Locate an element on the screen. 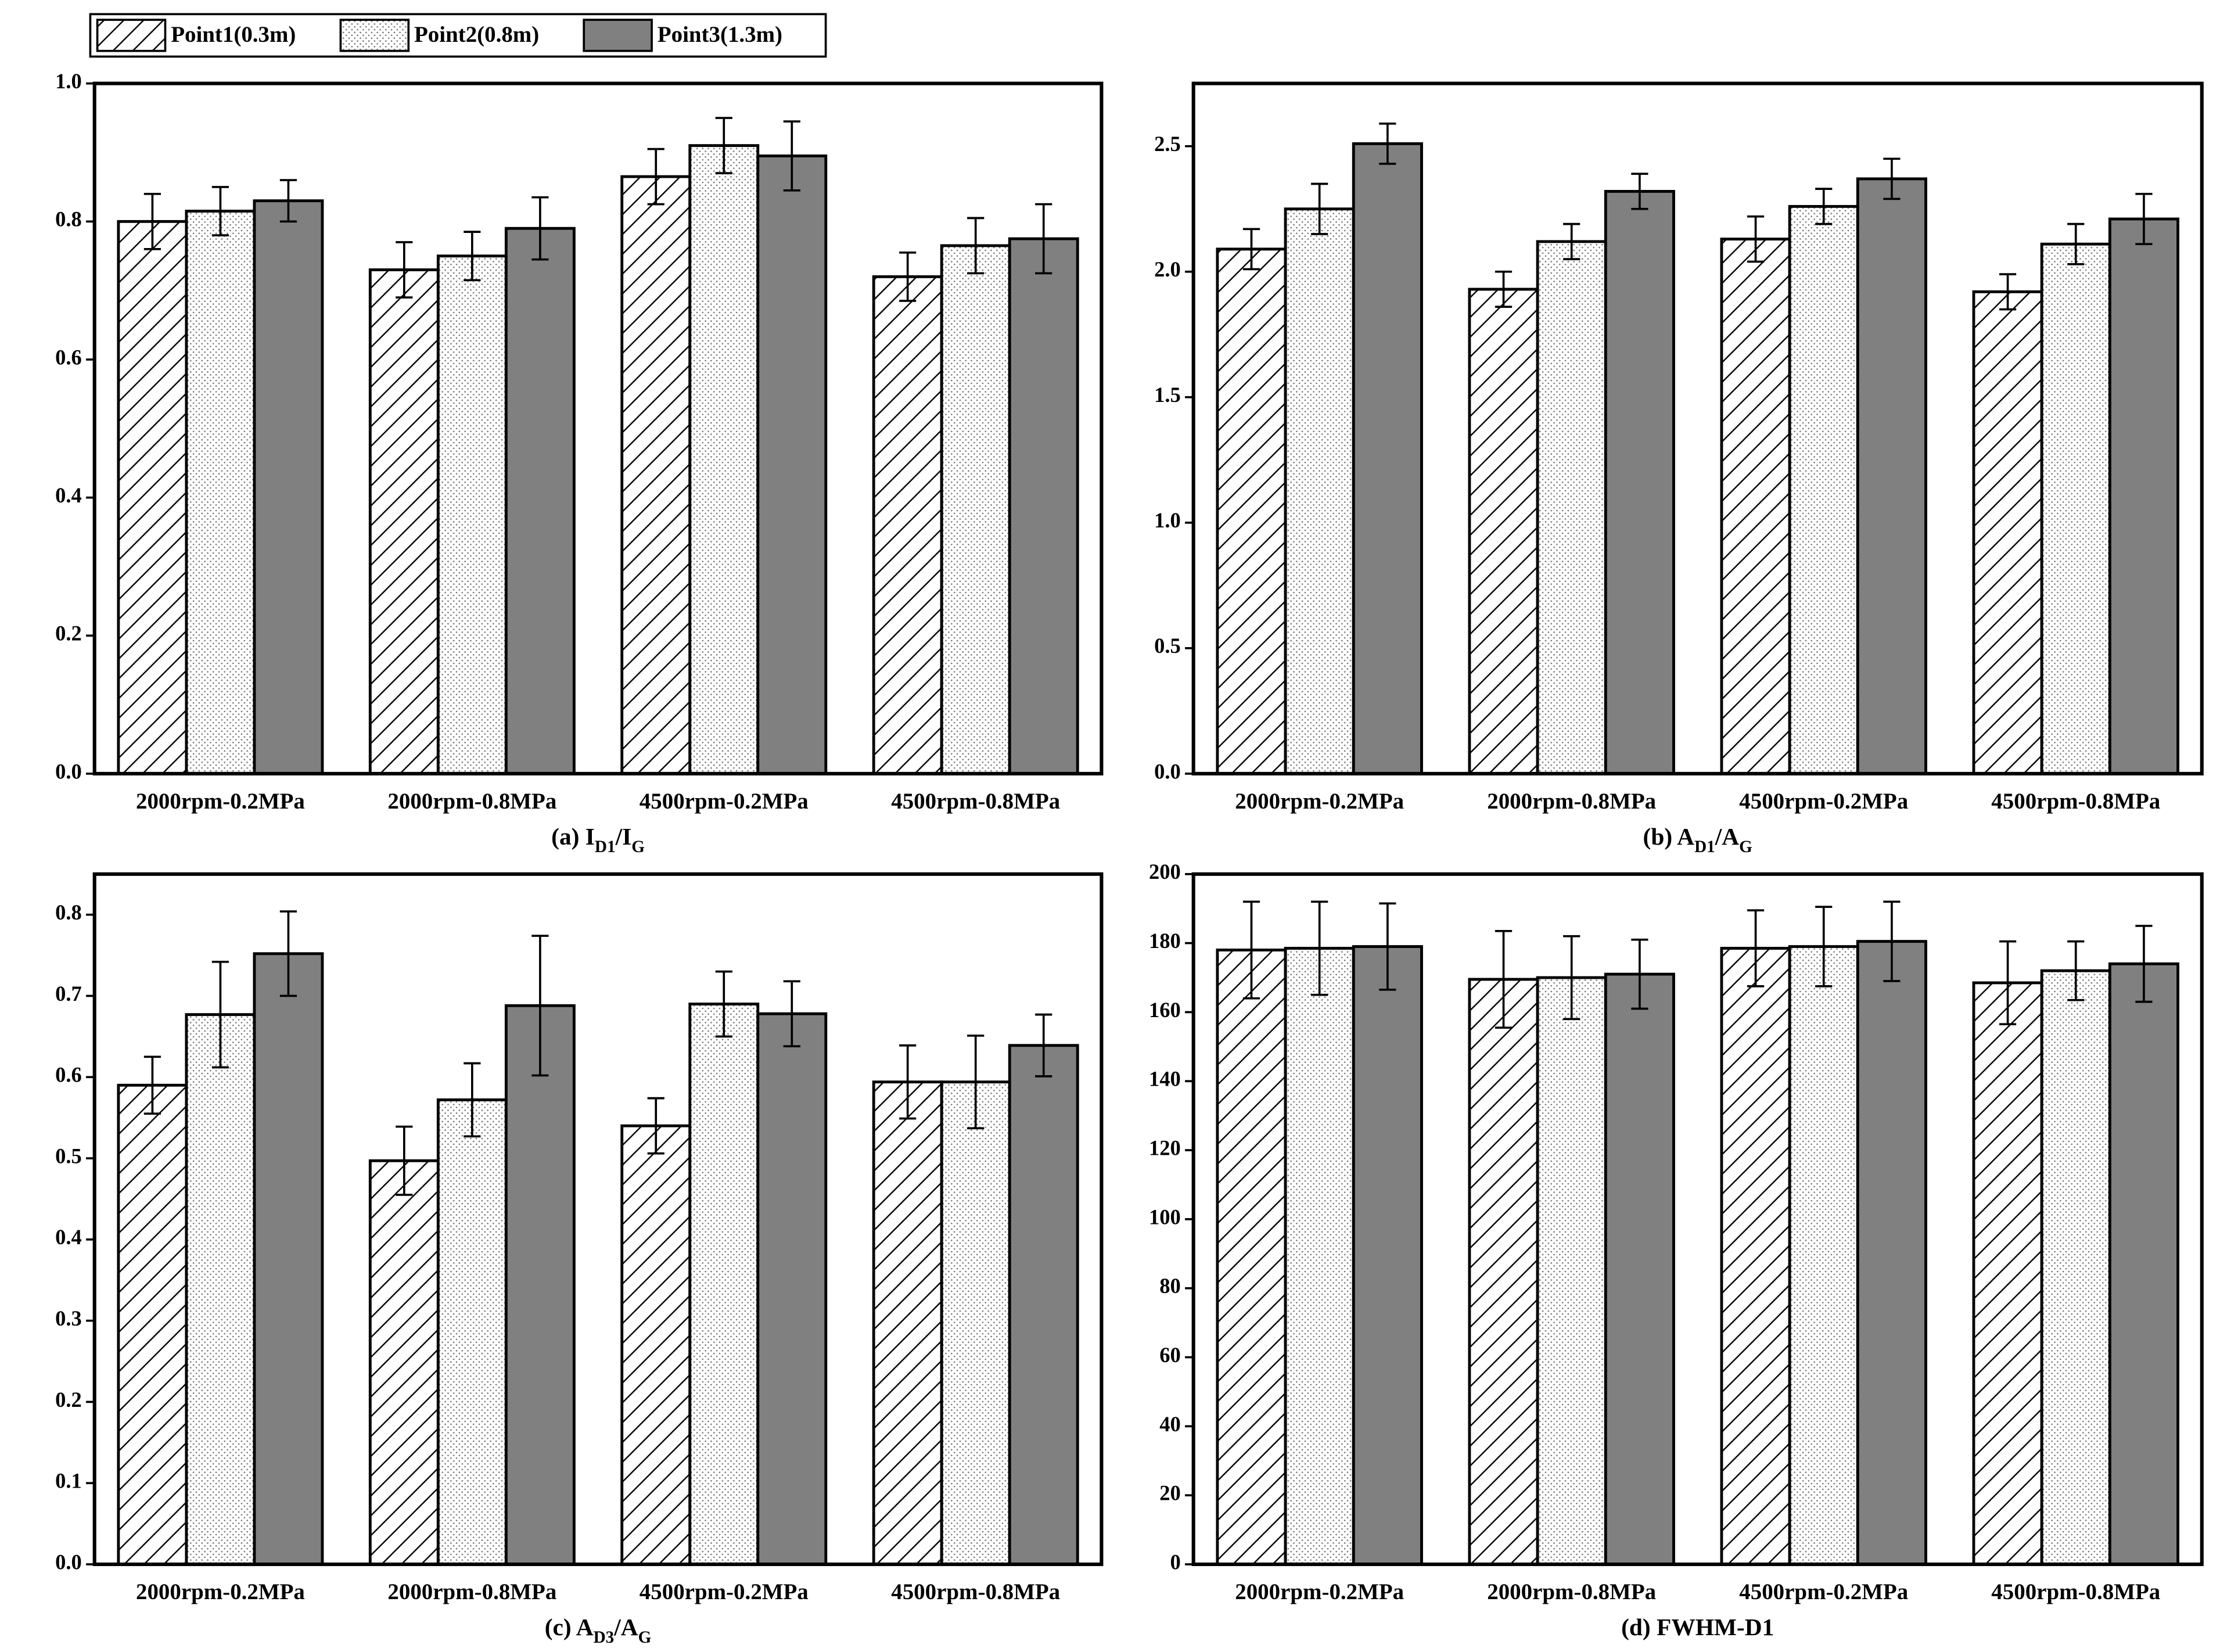  y-tick-label: 1.5 is located at coordinates (1167, 395).